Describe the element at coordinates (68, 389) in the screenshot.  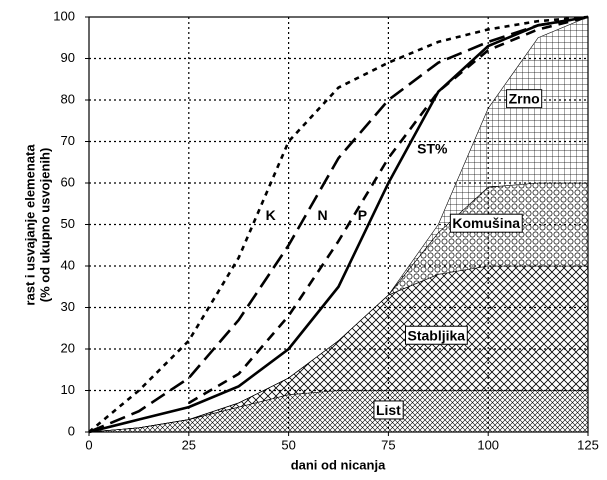
I see `y-tick-label: 10` at that location.